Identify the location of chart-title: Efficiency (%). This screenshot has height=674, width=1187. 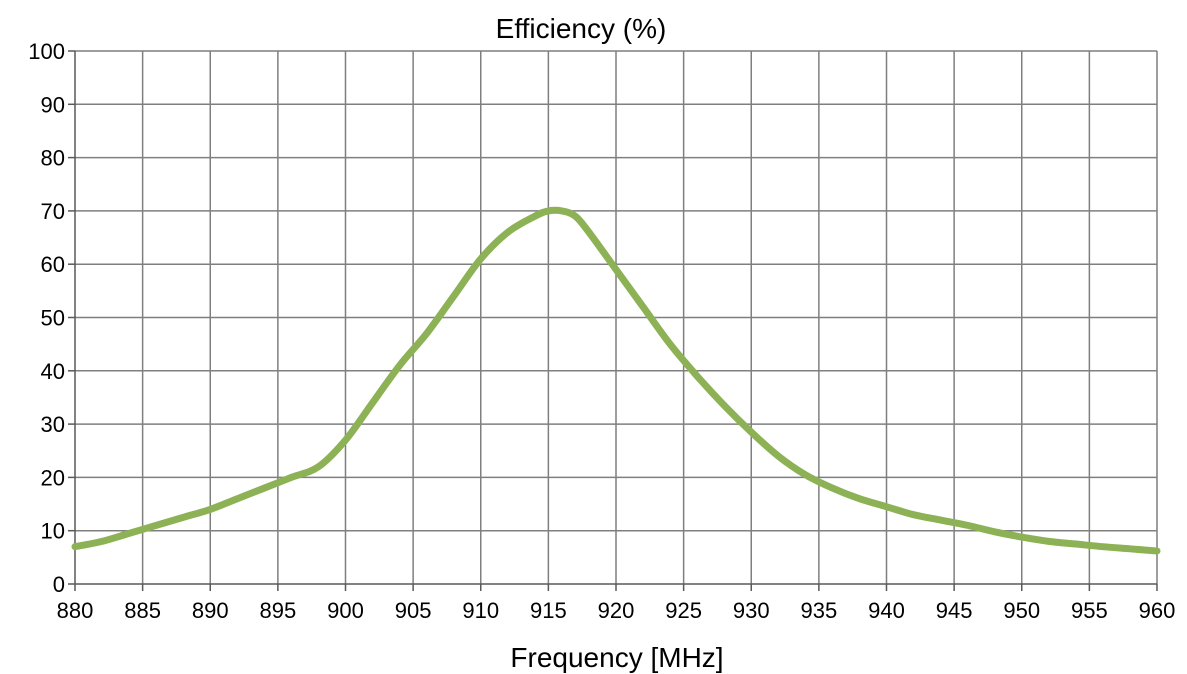
(581, 28).